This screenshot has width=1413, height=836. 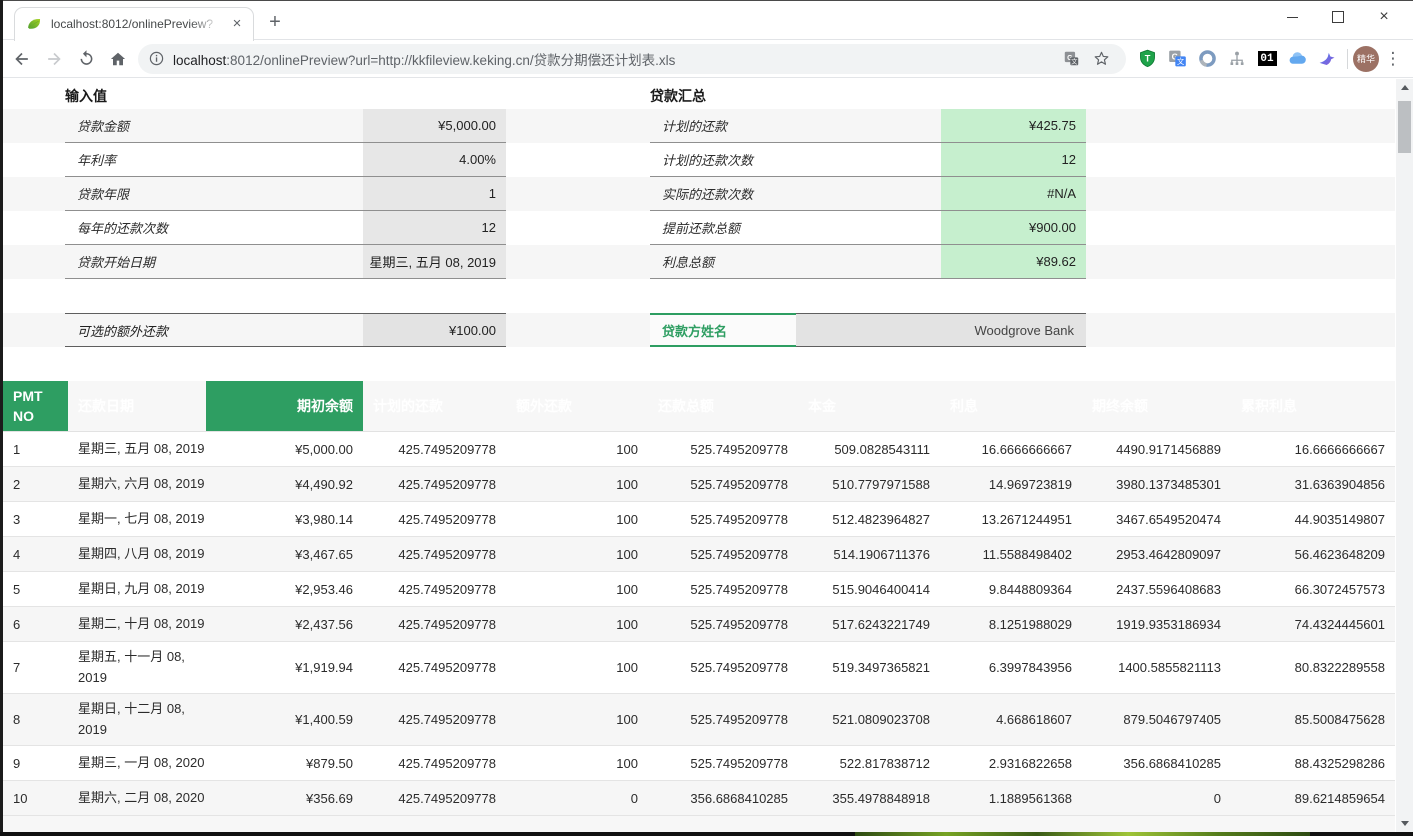 What do you see at coordinates (275, 22) in the screenshot?
I see `new-tab-button: +` at bounding box center [275, 22].